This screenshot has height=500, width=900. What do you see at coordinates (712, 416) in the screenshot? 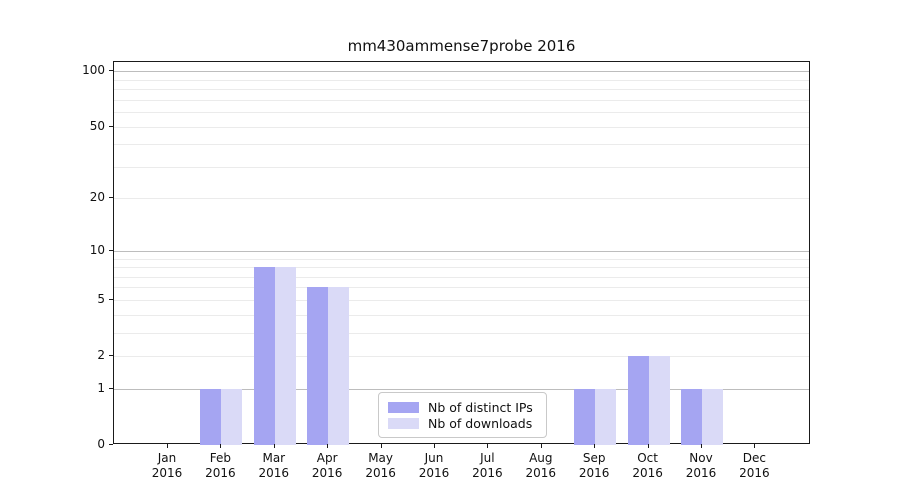
I see `bar-nov-downloads` at bounding box center [712, 416].